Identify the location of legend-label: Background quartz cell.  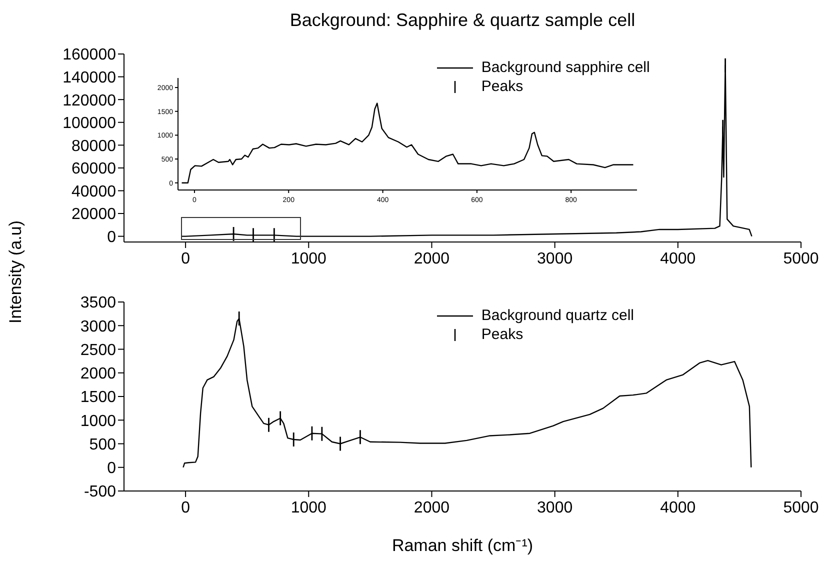
(557, 315).